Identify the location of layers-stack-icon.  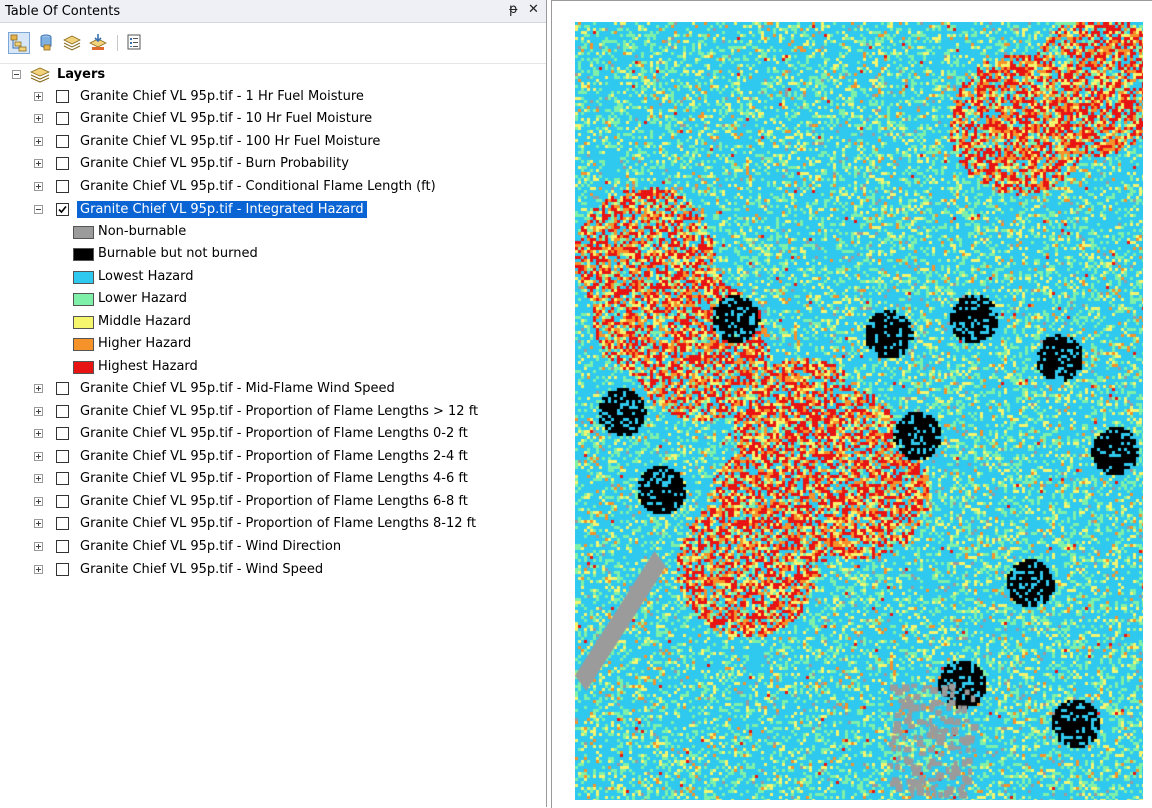
(40, 75).